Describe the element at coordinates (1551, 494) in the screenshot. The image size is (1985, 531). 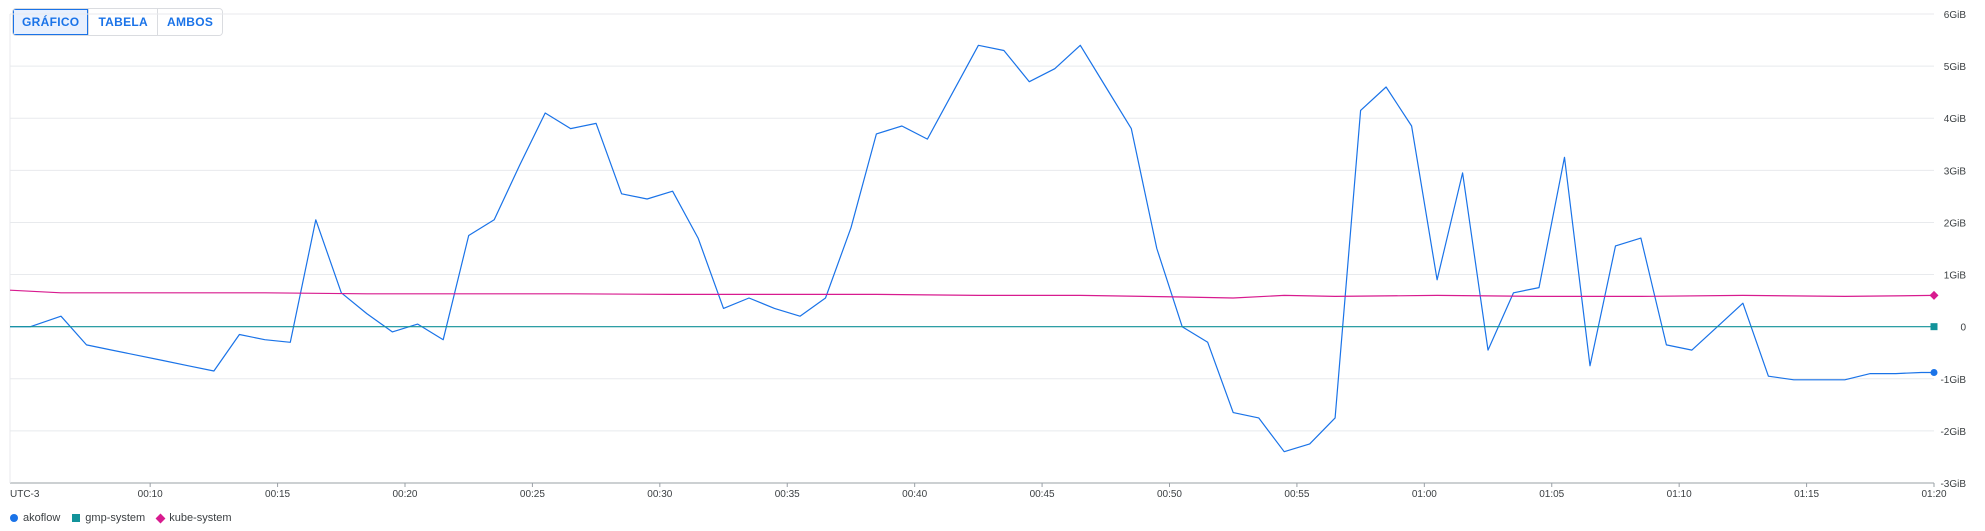
I see `x-tick-label: 01:05` at that location.